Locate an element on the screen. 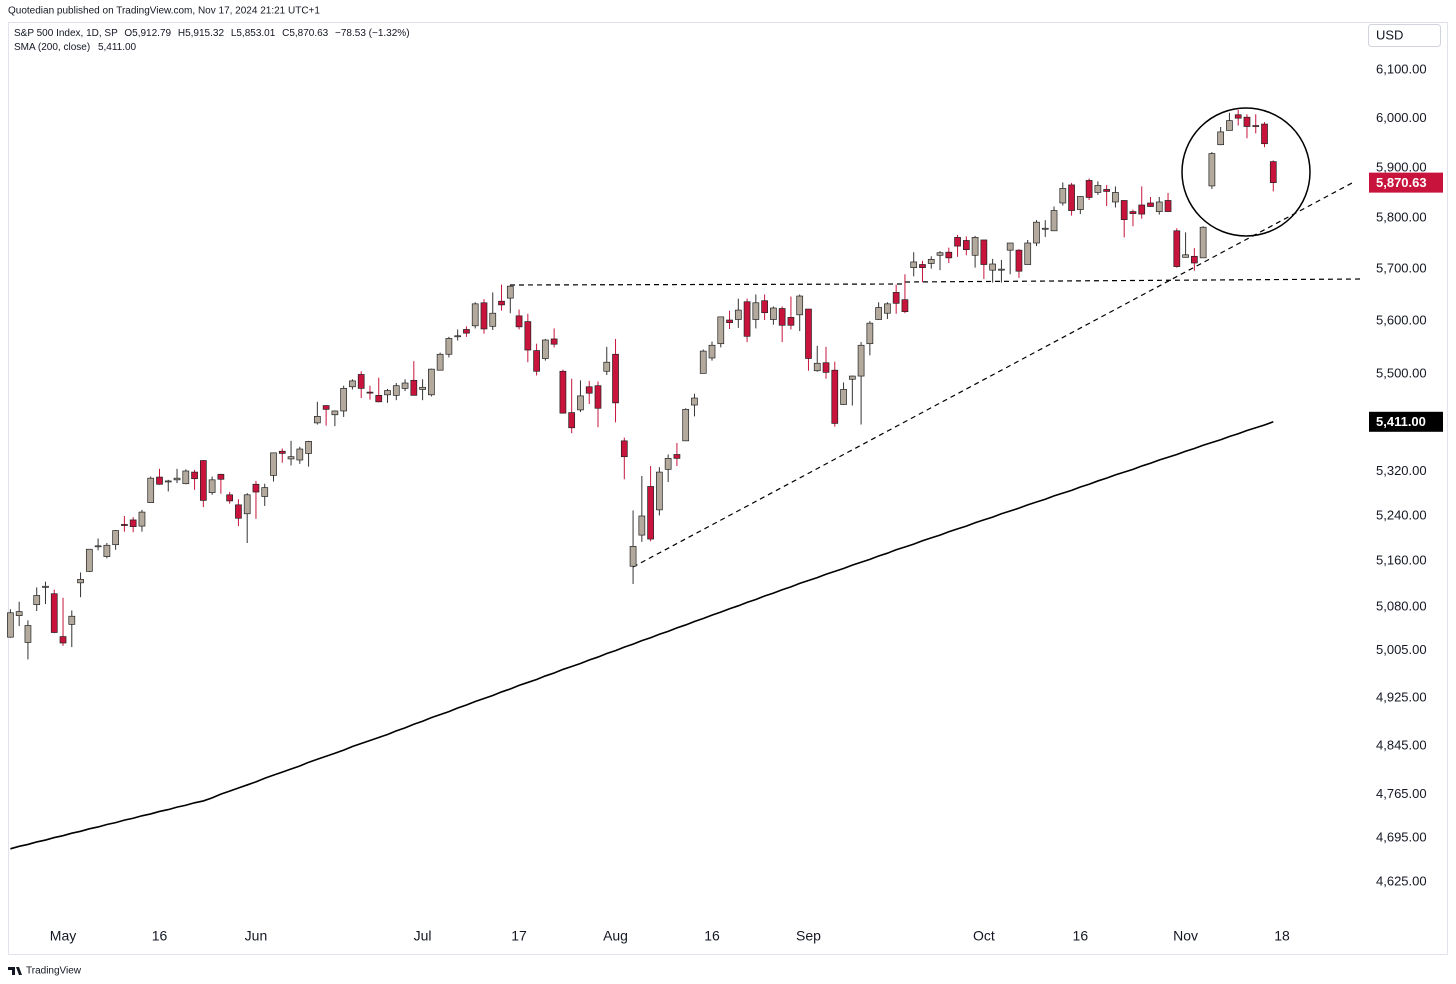 The width and height of the screenshot is (1456, 984). y-tick-label: 4,845.00 is located at coordinates (1401, 744).